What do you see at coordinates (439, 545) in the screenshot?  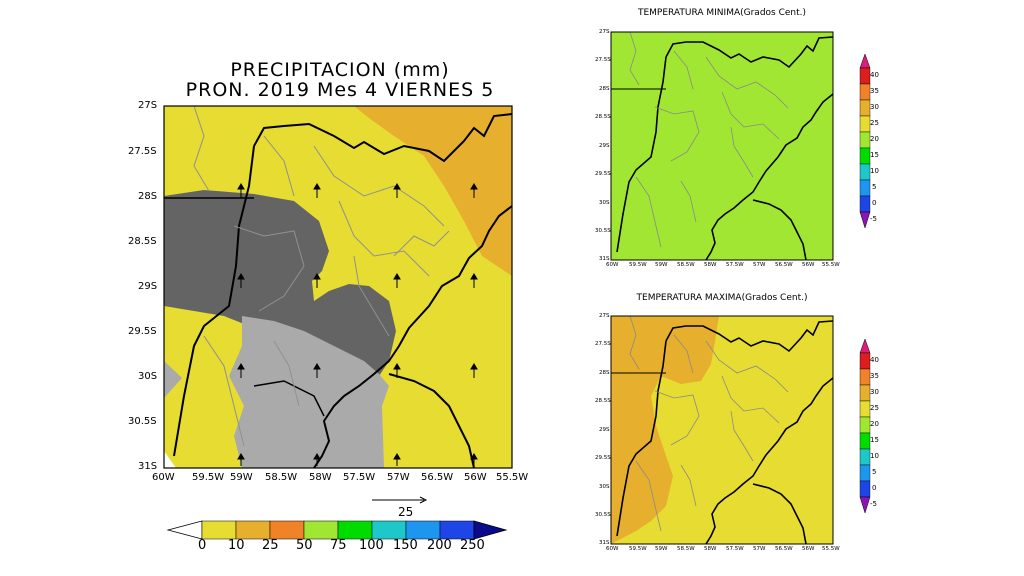 I see `colorbar-label: 200` at bounding box center [439, 545].